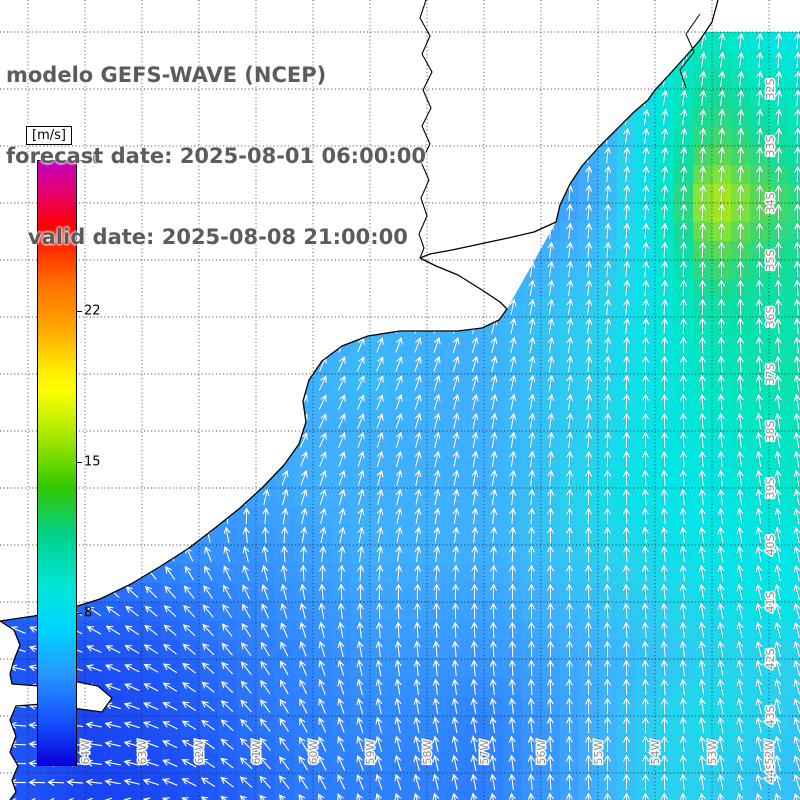 The width and height of the screenshot is (800, 800). Describe the element at coordinates (770, 772) in the screenshot. I see `lat-axis-label: 44S` at that location.